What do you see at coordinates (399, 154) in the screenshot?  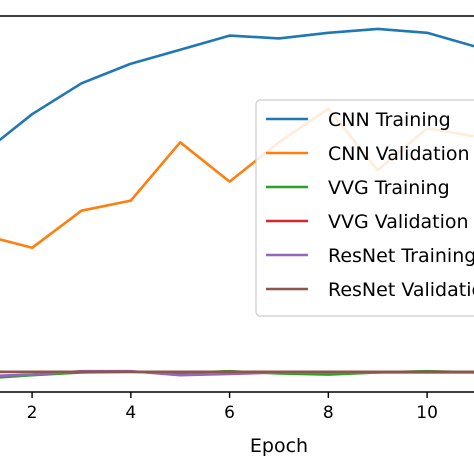 I see `legend-label-cnn-validation: CNN Validation` at bounding box center [399, 154].